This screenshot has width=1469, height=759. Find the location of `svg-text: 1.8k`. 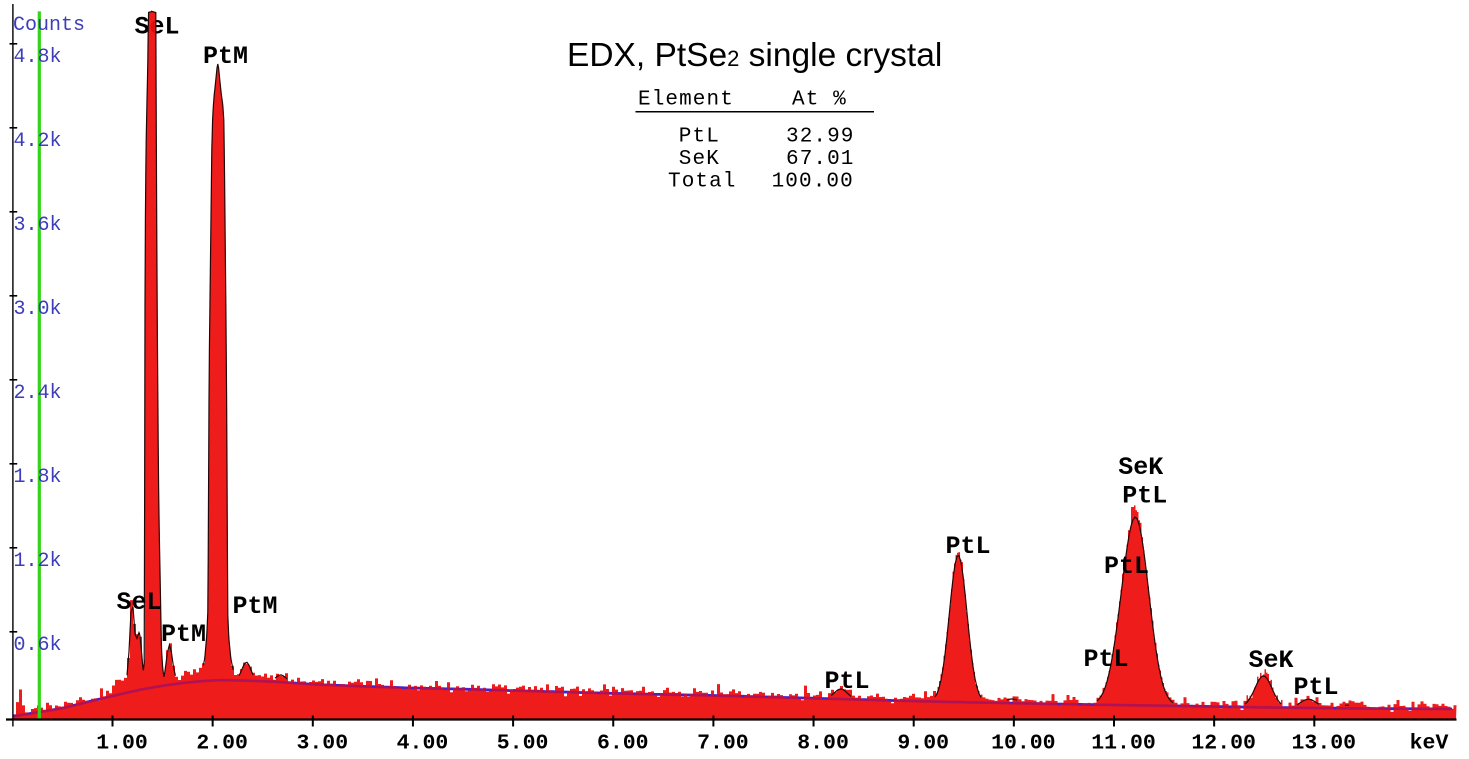

svg-text: 1.8k is located at coordinates (38, 477).